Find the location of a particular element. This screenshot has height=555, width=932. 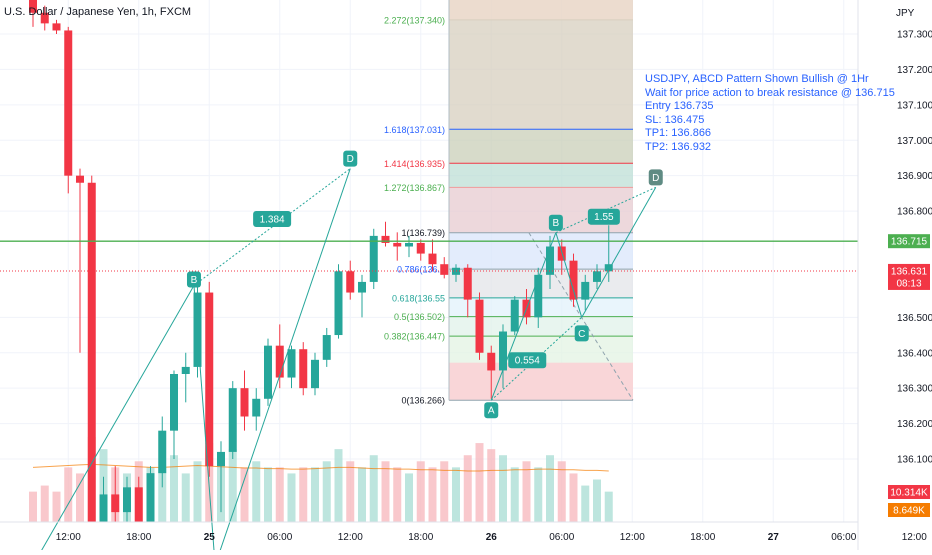

note-line: USDJPY, ABCD Pattern Shown Bullish @ 1Hr is located at coordinates (757, 79).